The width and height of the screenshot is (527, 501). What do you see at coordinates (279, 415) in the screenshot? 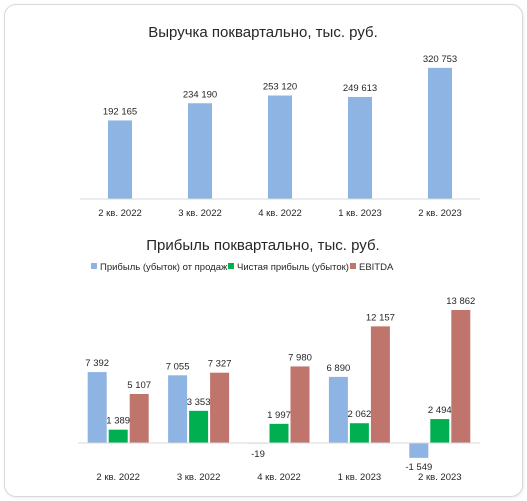
I see `profit-bar-label: 1 997` at bounding box center [279, 415].